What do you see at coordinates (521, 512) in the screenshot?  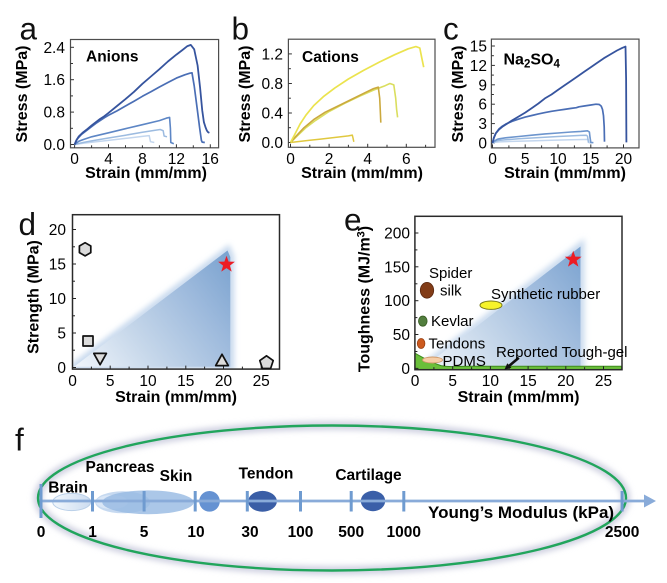 I see `svg-text: Young’s Modulus (kPa)` at bounding box center [521, 512].